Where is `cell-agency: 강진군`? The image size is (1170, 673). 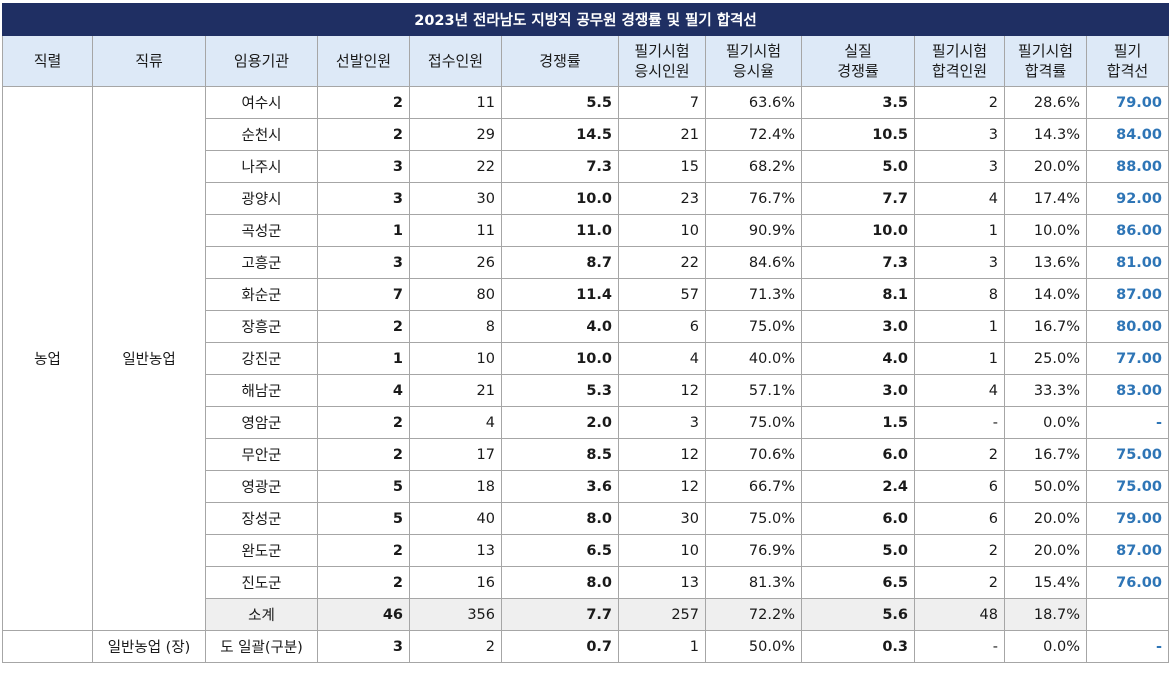
cell-agency: 강진군 is located at coordinates (261, 358).